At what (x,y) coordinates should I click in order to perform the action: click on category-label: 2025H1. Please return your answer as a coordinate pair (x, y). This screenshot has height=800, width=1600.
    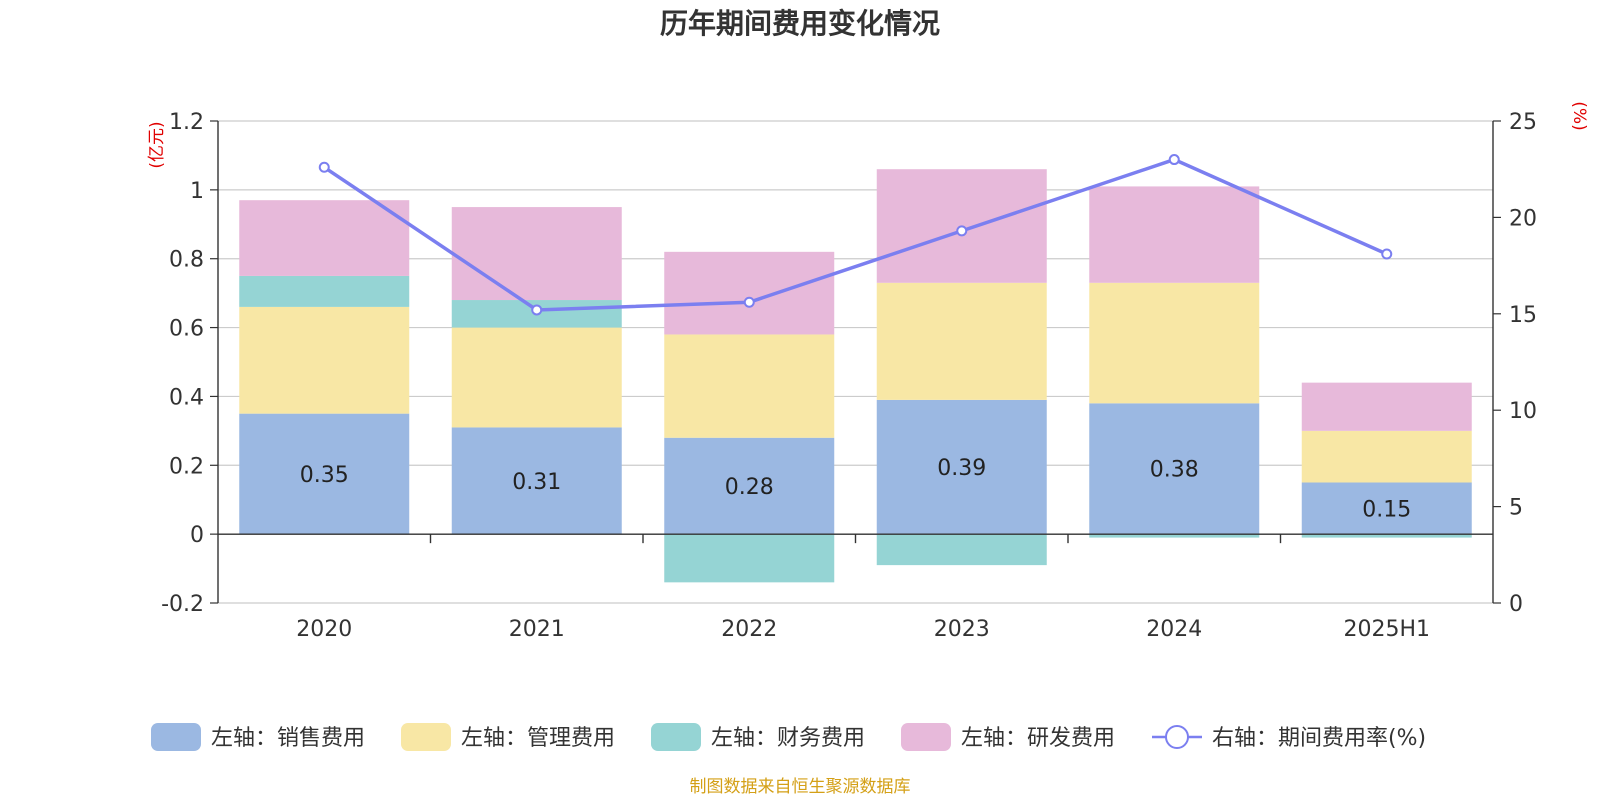
    Looking at the image, I should click on (1386, 629).